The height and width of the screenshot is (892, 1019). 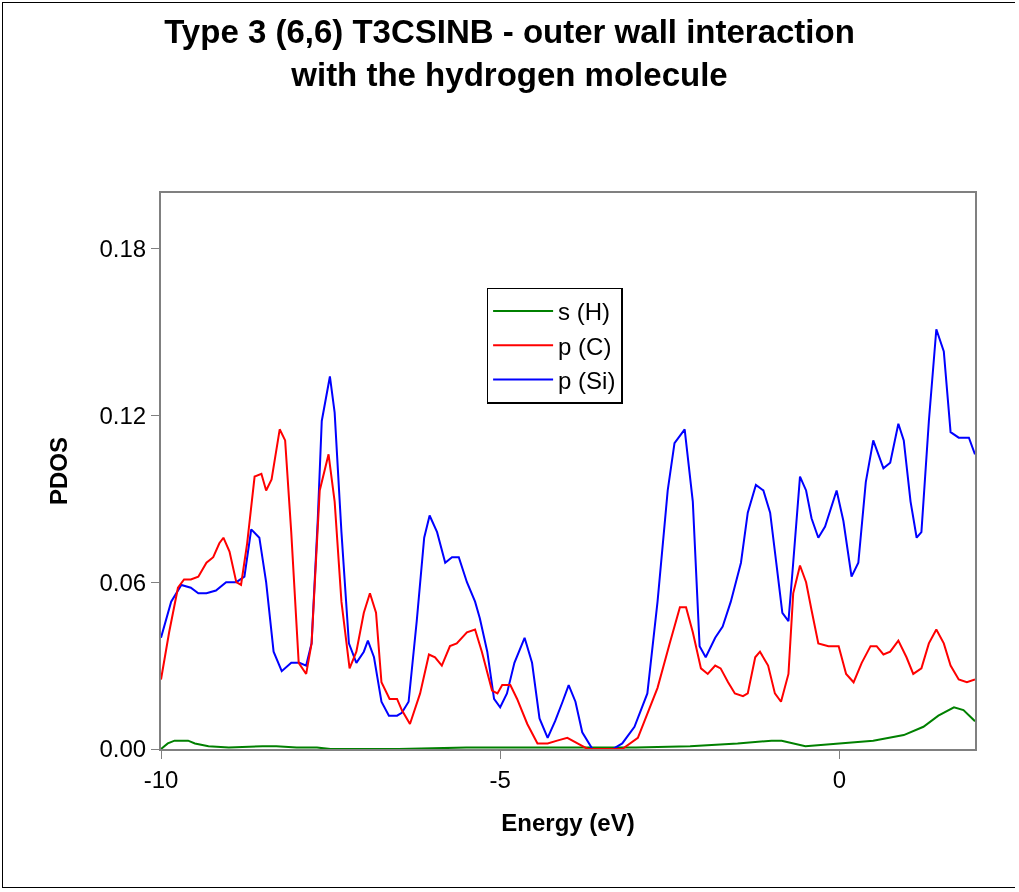 I want to click on x-axis-title: Energy (eV), so click(x=568, y=822).